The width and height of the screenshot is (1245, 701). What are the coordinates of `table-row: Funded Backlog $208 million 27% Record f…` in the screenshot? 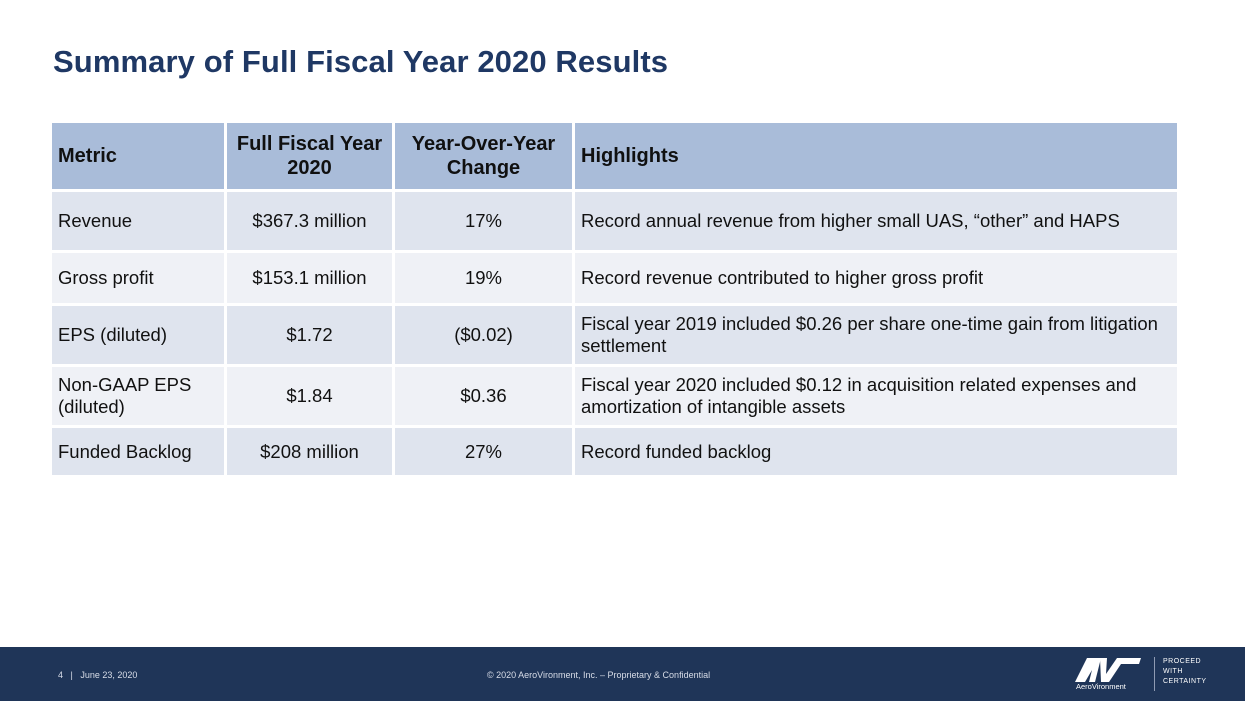 It's located at (614, 453).